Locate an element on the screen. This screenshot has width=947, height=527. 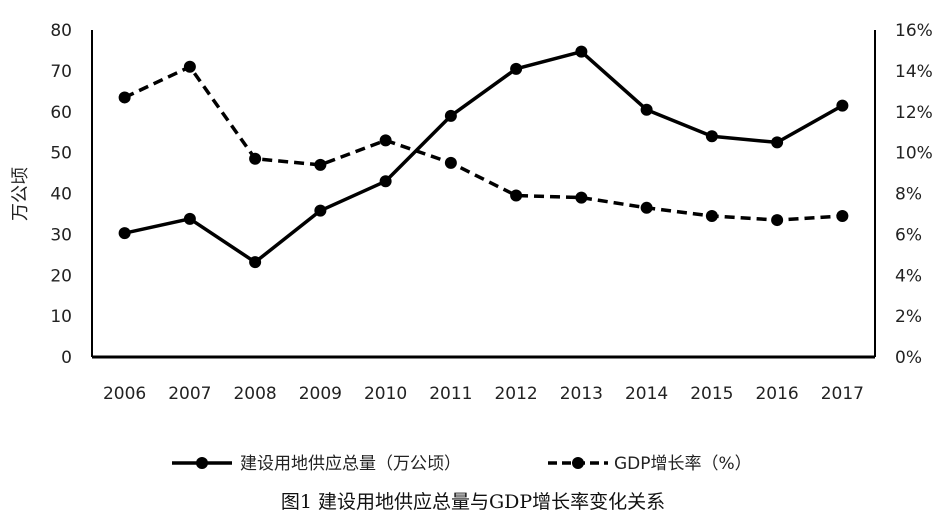
x-tick-label: 2010 is located at coordinates (385, 394).